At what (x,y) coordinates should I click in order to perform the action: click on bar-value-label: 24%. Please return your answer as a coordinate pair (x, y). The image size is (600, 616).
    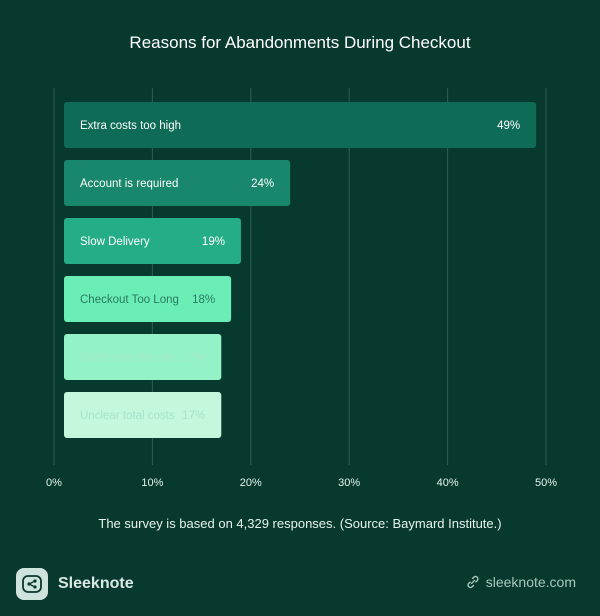
    Looking at the image, I should click on (262, 184).